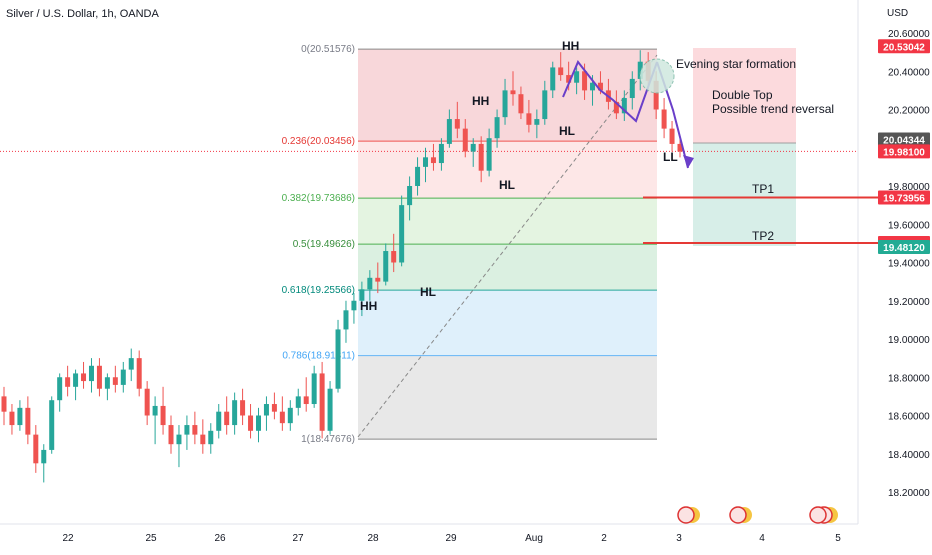 The image size is (932, 555). Describe the element at coordinates (318, 141) in the screenshot. I see `fib-level-label: 0.236(20.03456)` at that location.